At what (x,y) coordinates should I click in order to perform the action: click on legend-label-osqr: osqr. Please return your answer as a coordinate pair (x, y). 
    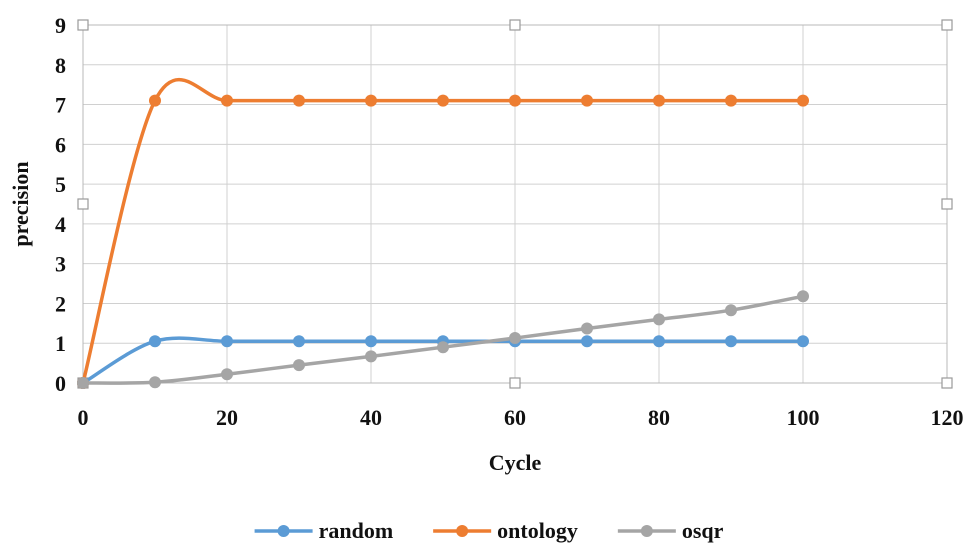
    Looking at the image, I should click on (703, 530).